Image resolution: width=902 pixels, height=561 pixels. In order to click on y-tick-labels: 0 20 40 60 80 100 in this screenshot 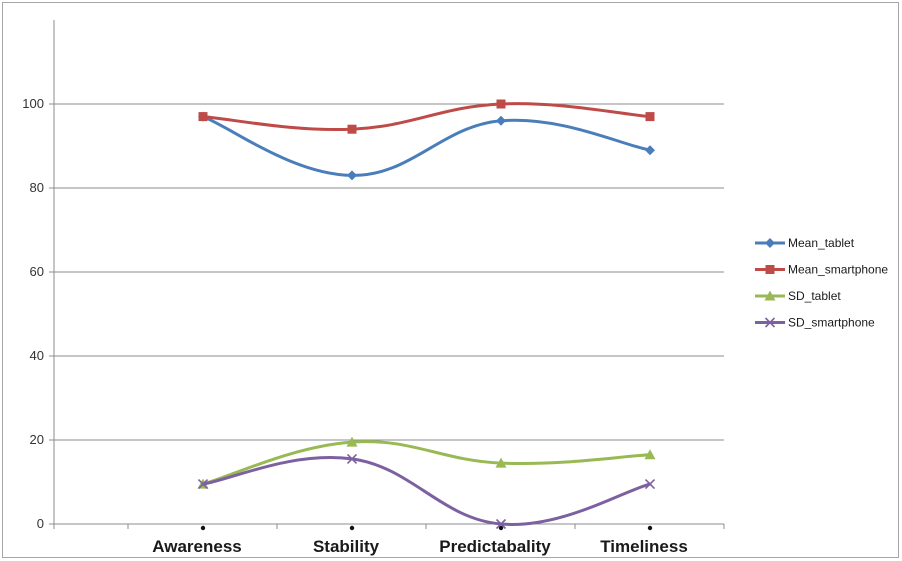, I will do `click(33, 313)`.